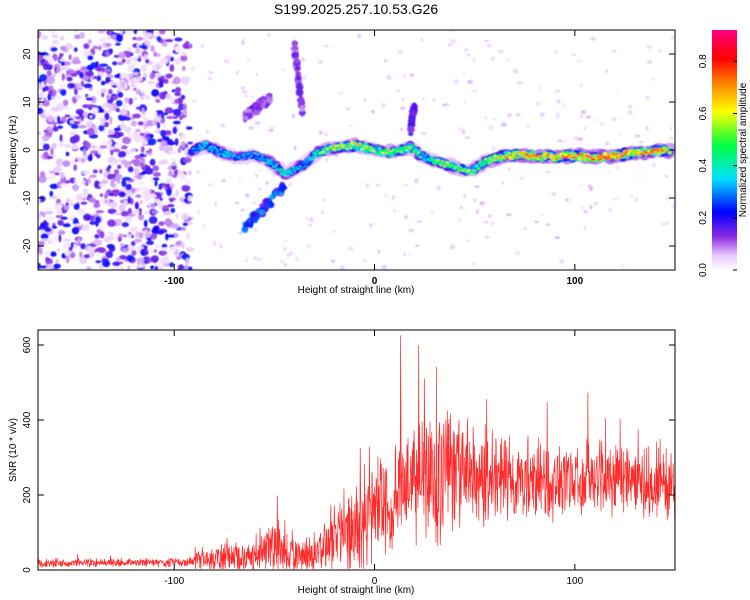 This screenshot has width=750, height=600. I want to click on colorbar-tick-label: 0.6, so click(703, 113).